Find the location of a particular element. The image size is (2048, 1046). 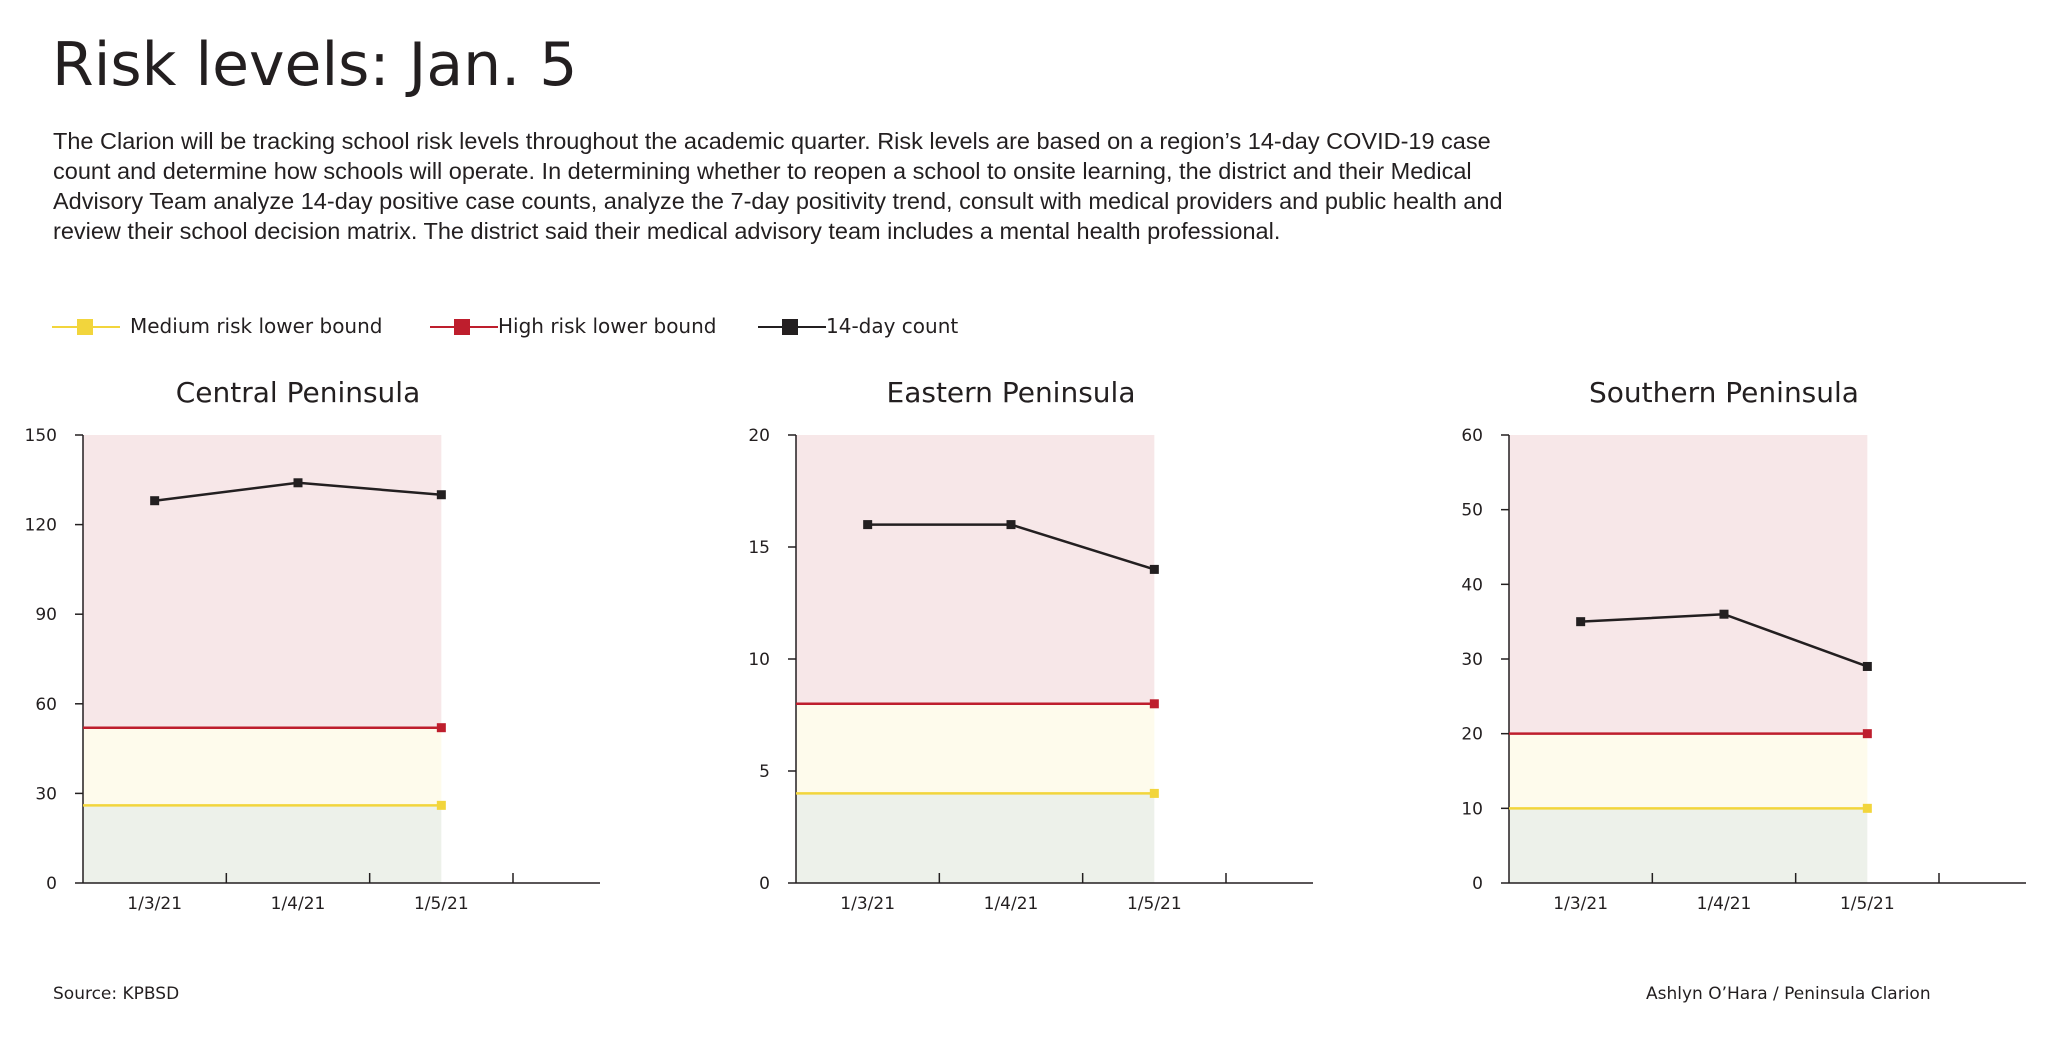

zone-medium-southern is located at coordinates (1688, 771).